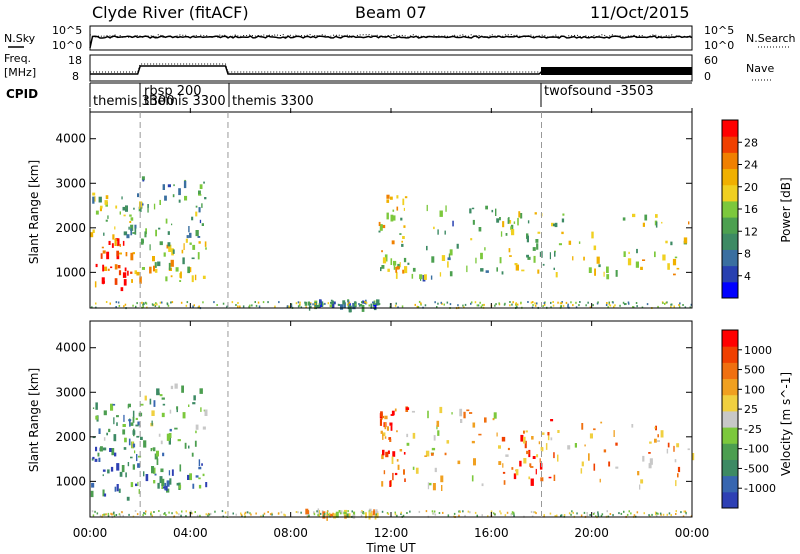  I want to click on nsky-label: N.Sky, so click(20, 38).